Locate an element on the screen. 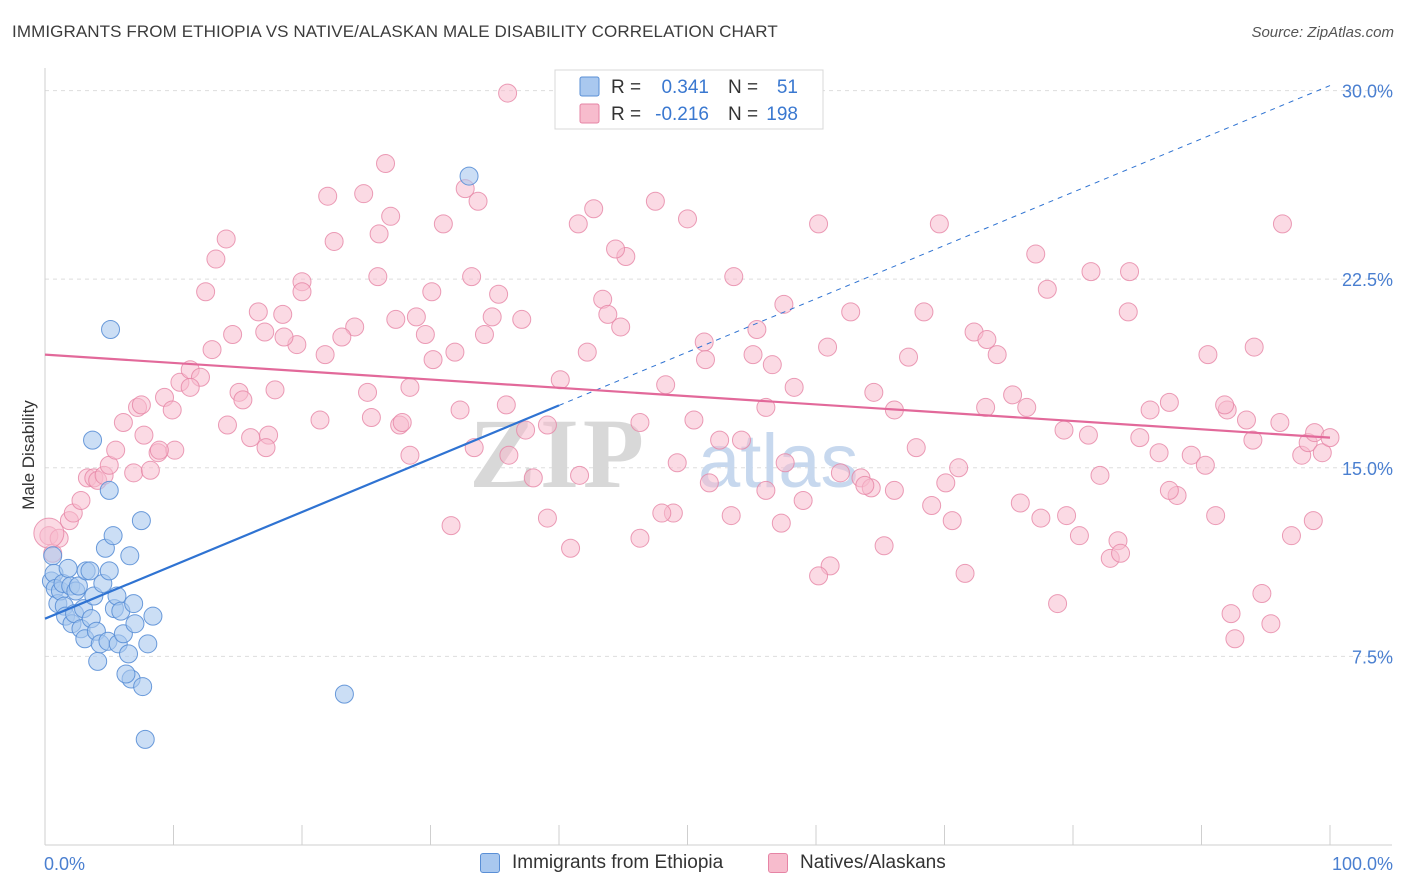  stats-legend: R = 0.341 N = 51 R = -0.216 N = 198 is located at coordinates (689, 99).